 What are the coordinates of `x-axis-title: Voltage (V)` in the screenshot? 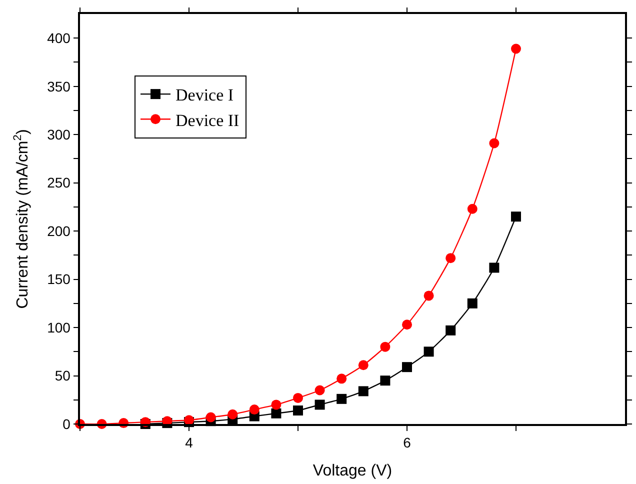 It's located at (352, 471).